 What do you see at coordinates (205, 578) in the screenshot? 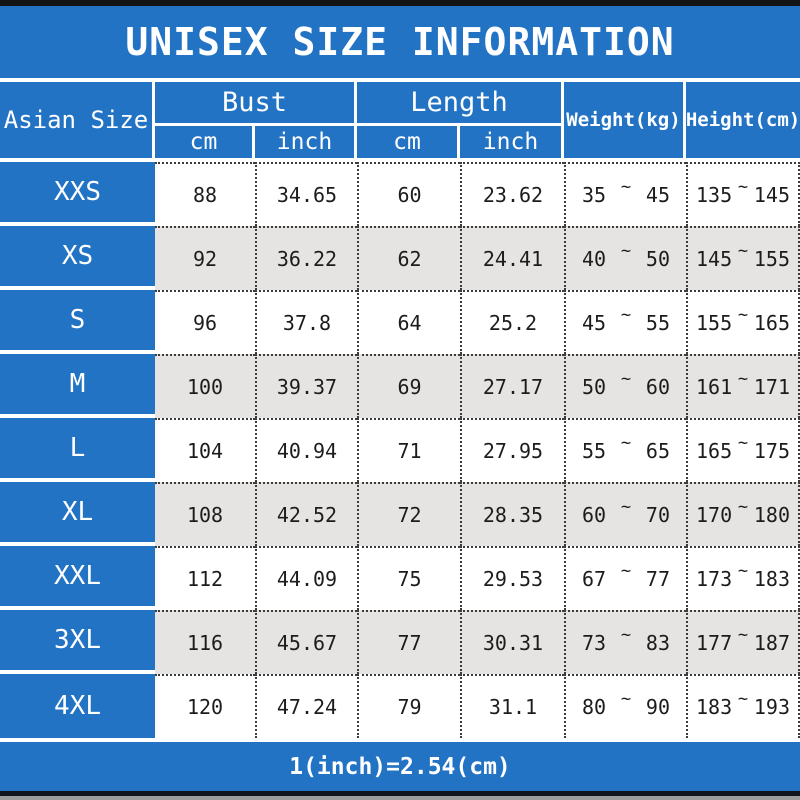
I see `bust-cm-value: 112` at bounding box center [205, 578].